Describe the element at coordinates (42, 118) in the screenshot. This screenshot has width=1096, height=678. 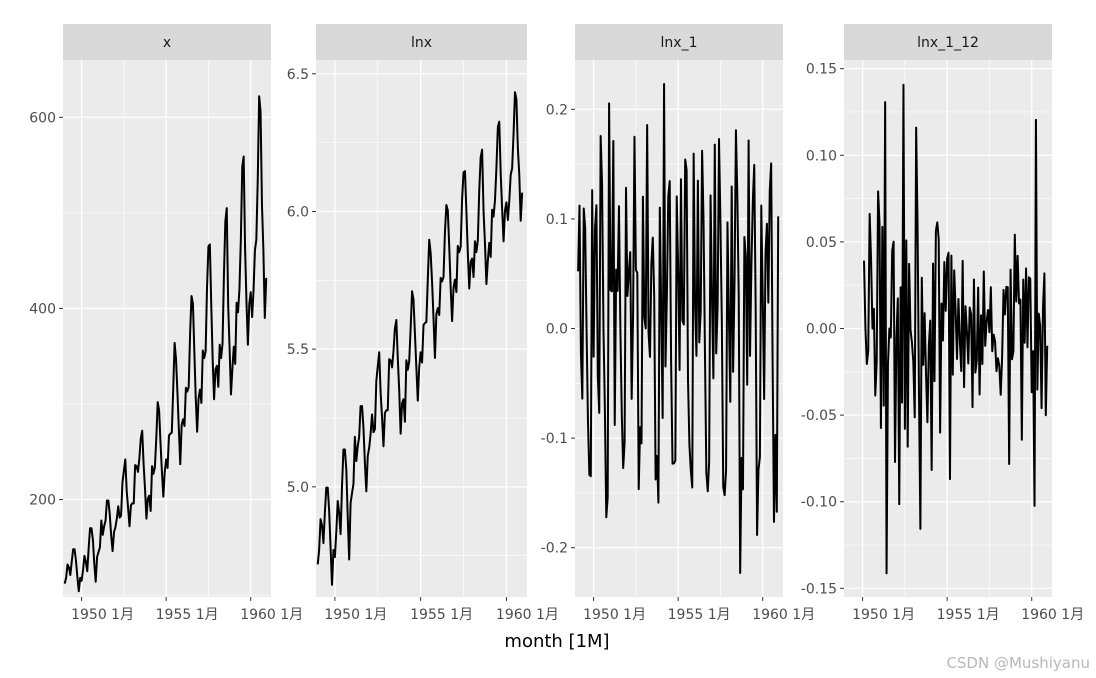
I see `y-tick-label: 600` at that location.